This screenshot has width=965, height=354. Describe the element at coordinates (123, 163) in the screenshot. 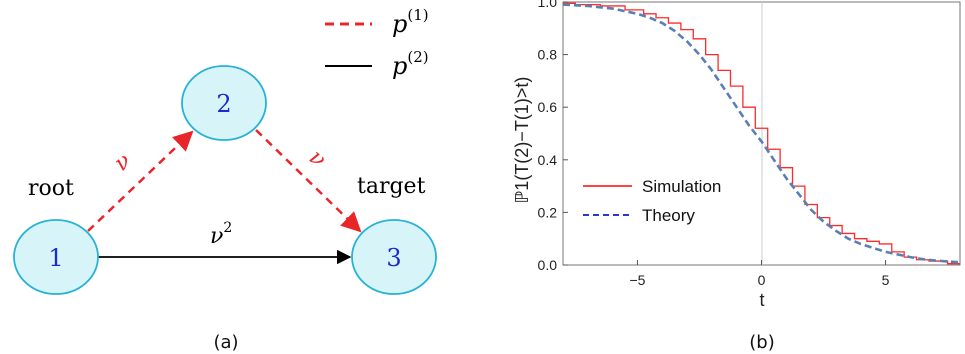

I see `edge-1-2-label: ν` at that location.